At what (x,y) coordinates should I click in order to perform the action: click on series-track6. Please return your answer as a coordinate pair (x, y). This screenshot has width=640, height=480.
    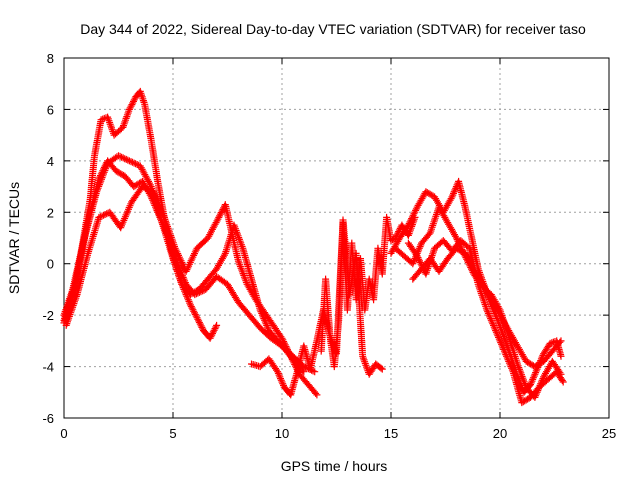
    Looking at the image, I should click on (368, 292).